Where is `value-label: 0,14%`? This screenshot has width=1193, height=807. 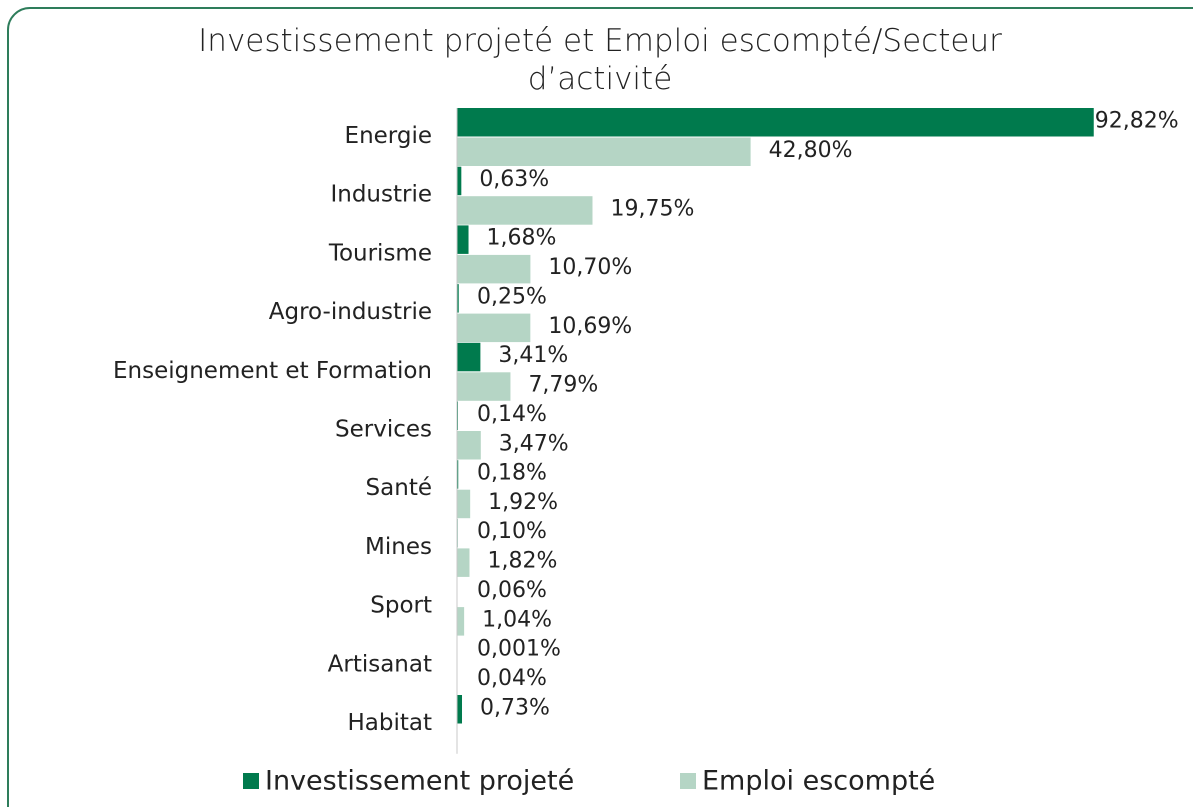 value-label: 0,14% is located at coordinates (512, 414).